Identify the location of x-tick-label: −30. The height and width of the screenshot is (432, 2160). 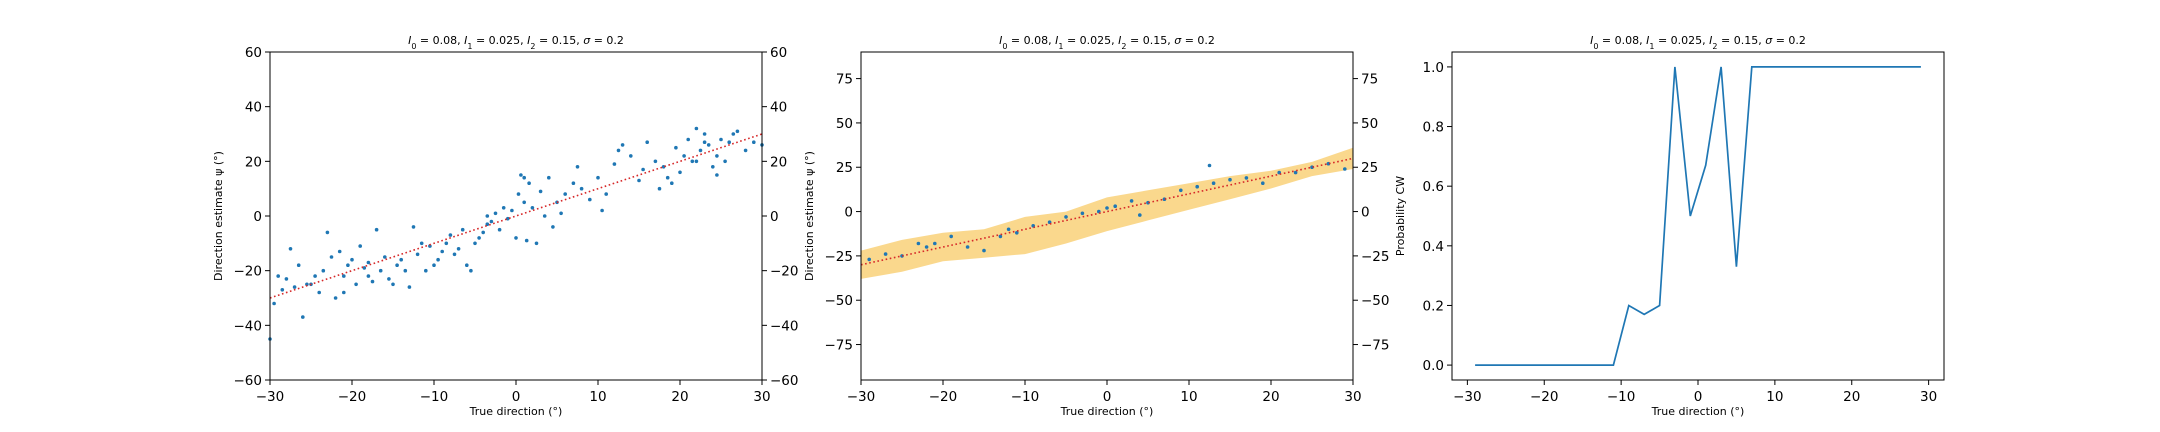
(861, 397).